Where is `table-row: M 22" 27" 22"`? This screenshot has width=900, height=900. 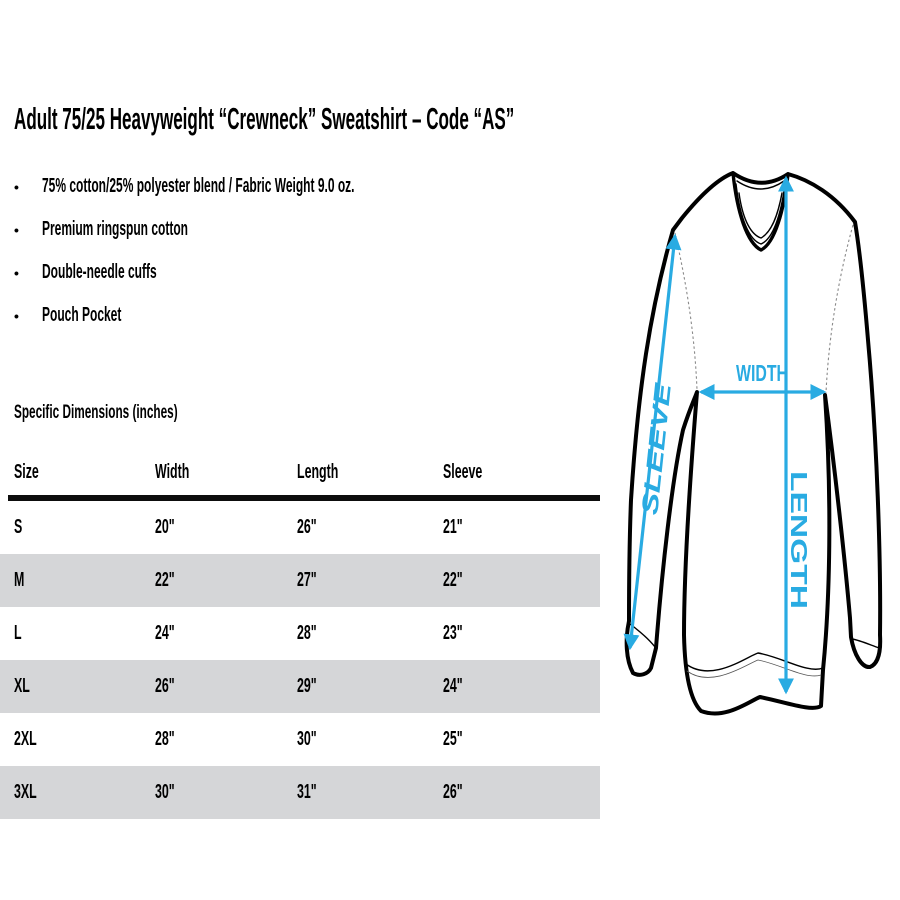 table-row: M 22" 27" 22" is located at coordinates (300, 580).